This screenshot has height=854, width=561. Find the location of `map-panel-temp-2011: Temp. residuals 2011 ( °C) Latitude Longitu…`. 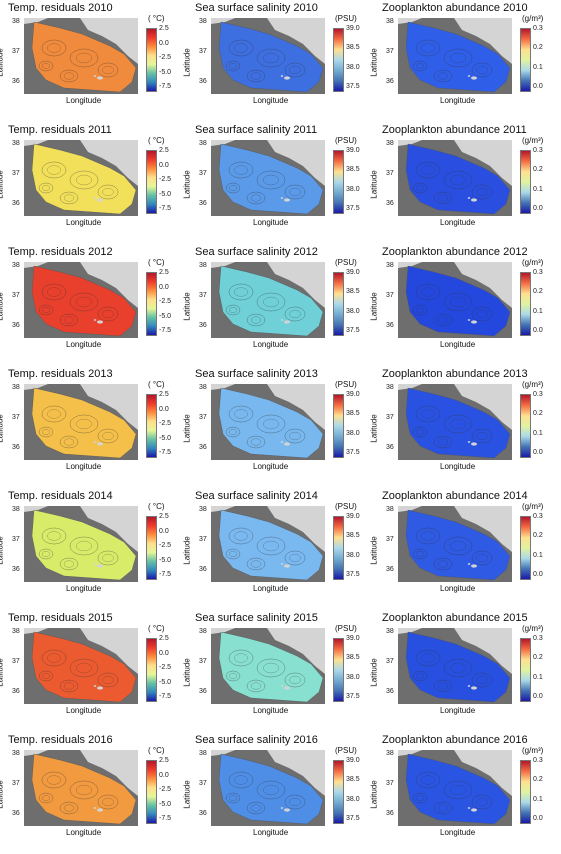

map-panel-temp-2011: Temp. residuals 2011 ( °C) Latitude Longitu… is located at coordinates (93, 183).